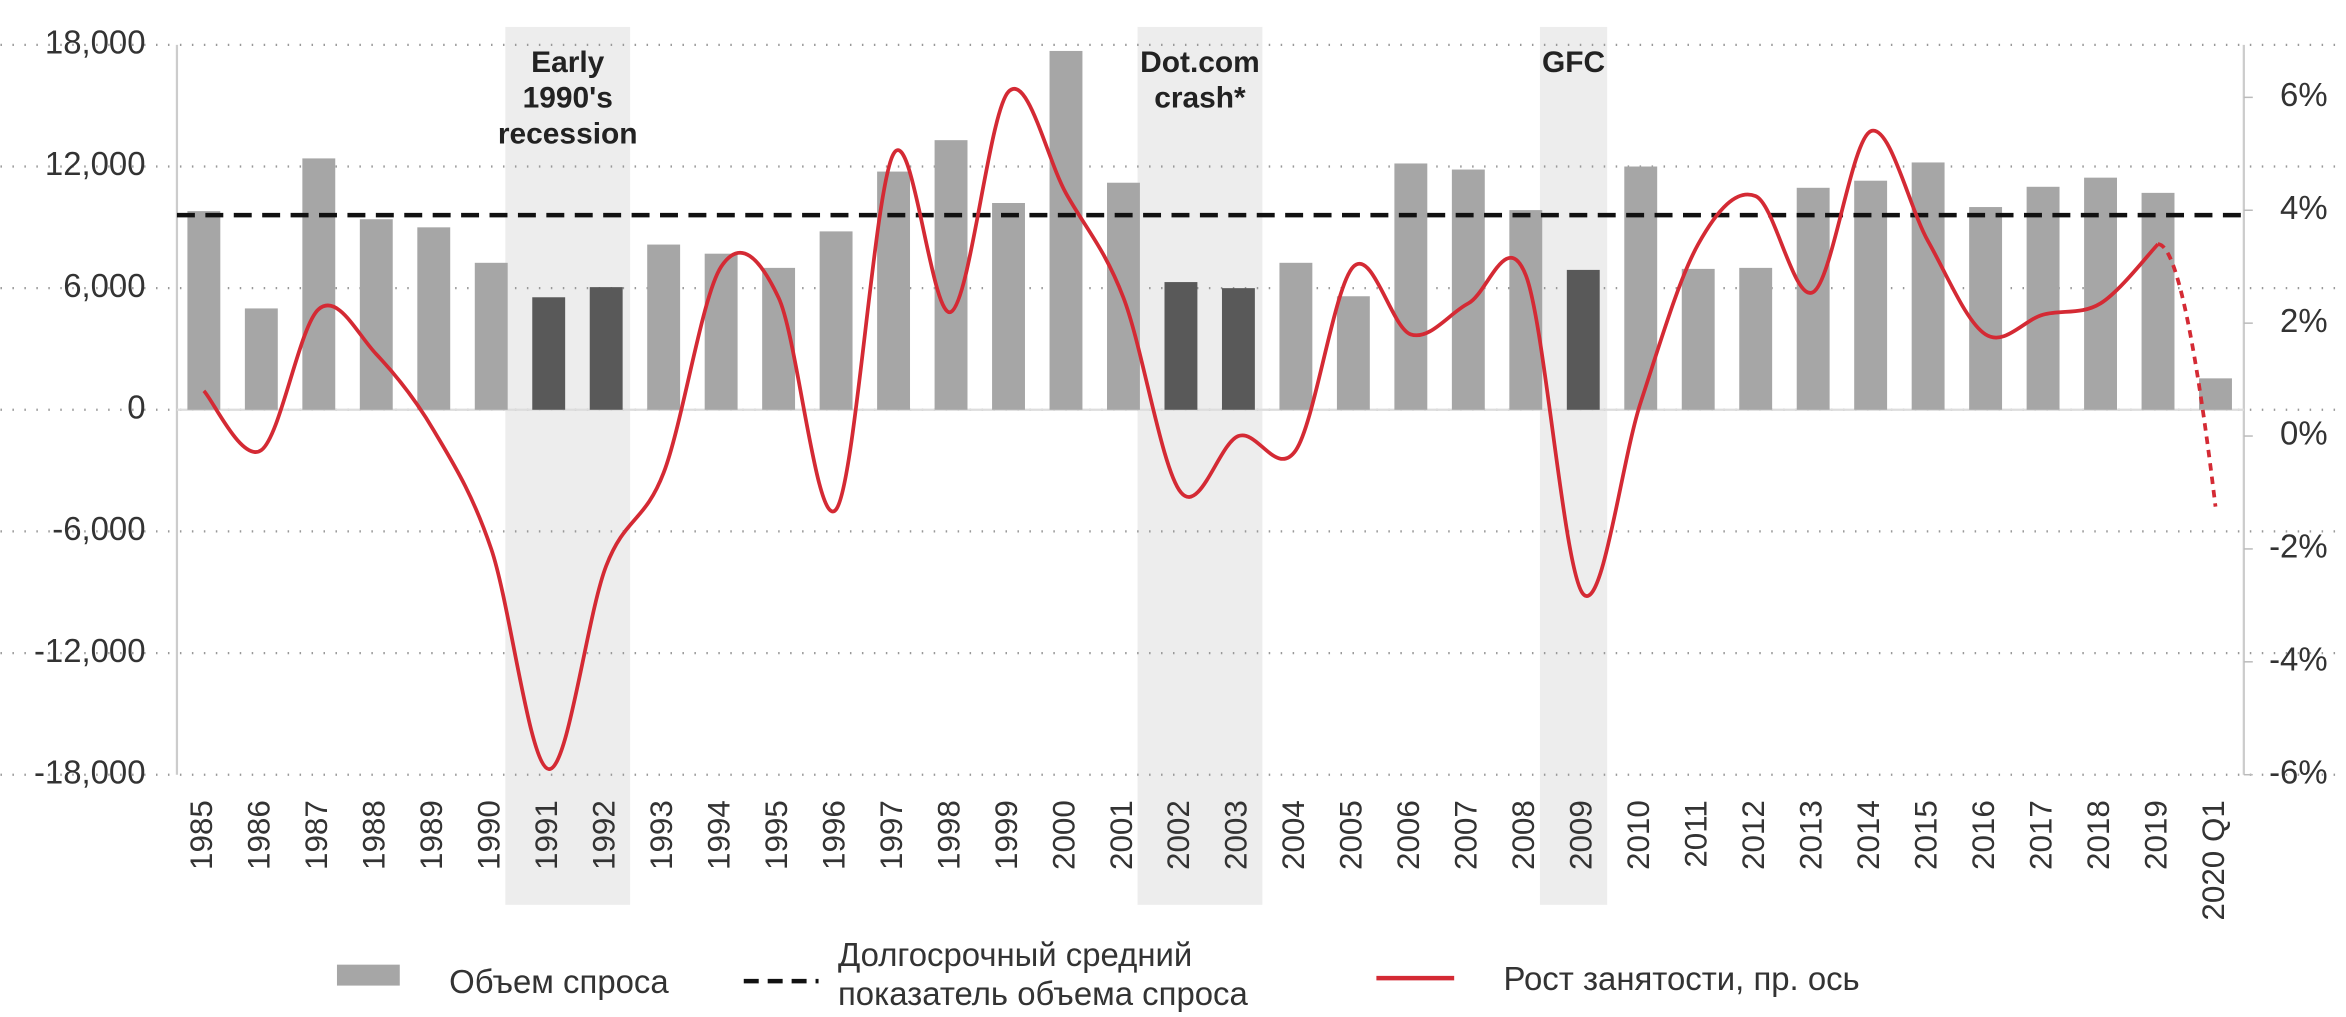  Describe the element at coordinates (1200, 80) in the screenshot. I see `region-label: Dot.com crash*` at that location.